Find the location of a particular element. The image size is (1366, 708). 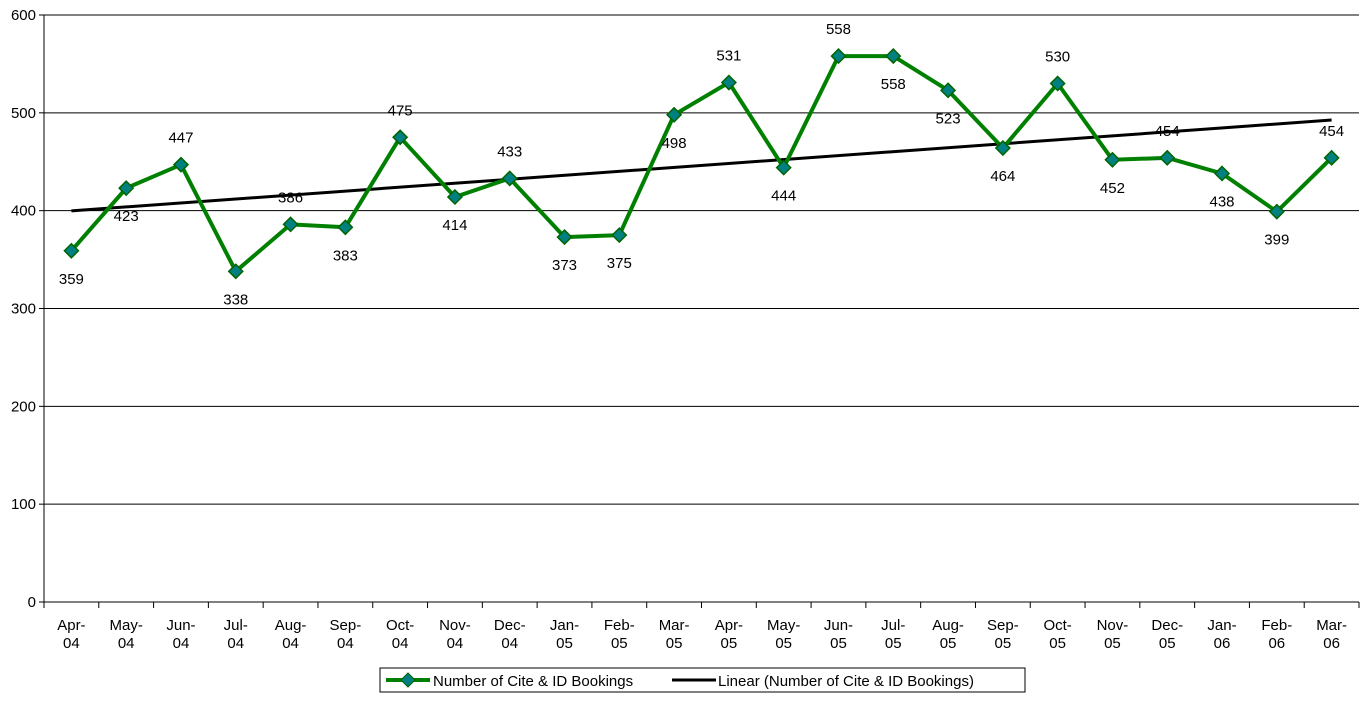

x-tick-label: Jun-04 is located at coordinates (180, 634).